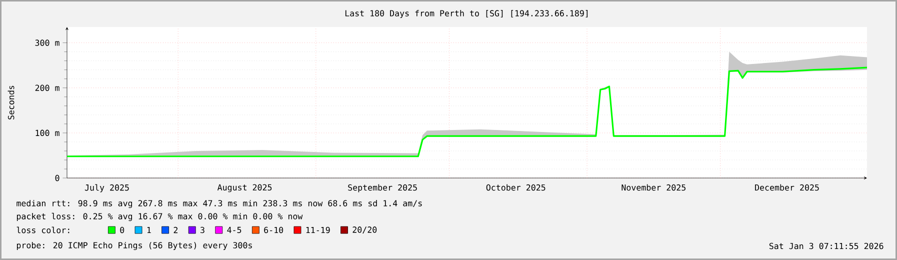 The height and width of the screenshot is (260, 897). Describe the element at coordinates (318, 230) in the screenshot. I see `legend-label: 11-19` at that location.